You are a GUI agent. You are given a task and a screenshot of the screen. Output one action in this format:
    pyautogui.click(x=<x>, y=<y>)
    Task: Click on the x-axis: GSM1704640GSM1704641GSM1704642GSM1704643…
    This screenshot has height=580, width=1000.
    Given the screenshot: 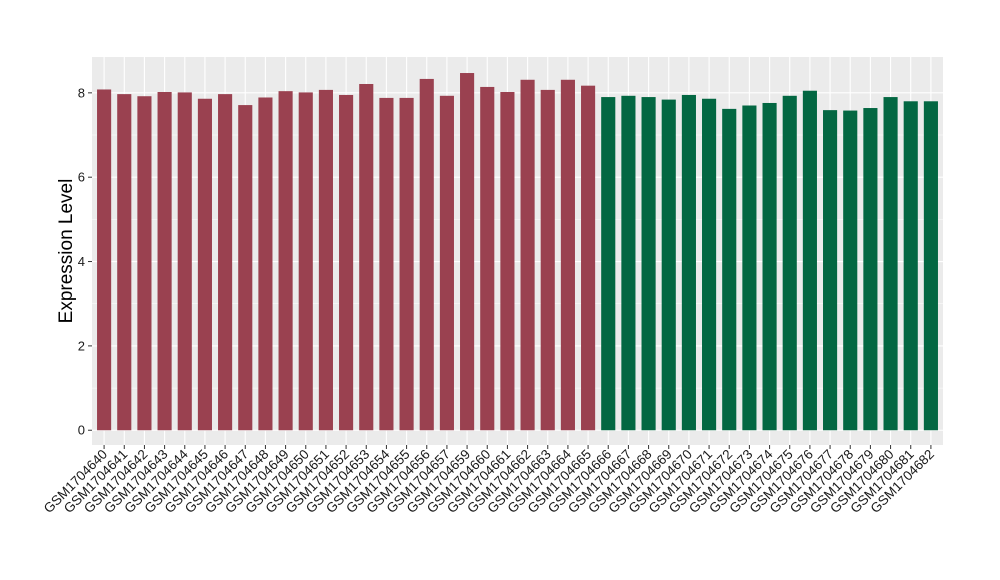 What is the action you would take?
    pyautogui.click(x=489, y=480)
    